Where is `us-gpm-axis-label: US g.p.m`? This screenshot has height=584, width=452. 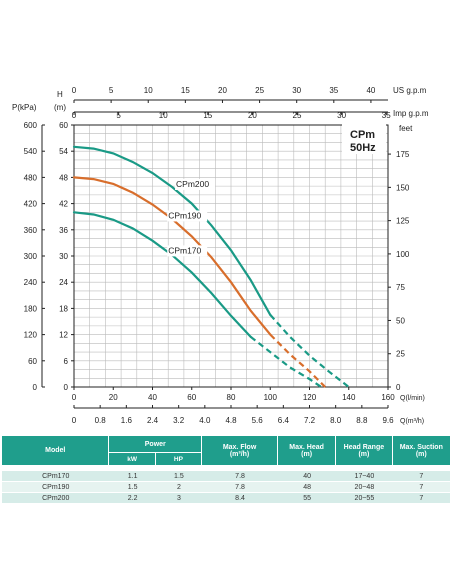
us-gpm-axis-label: US g.p.m is located at coordinates (410, 90).